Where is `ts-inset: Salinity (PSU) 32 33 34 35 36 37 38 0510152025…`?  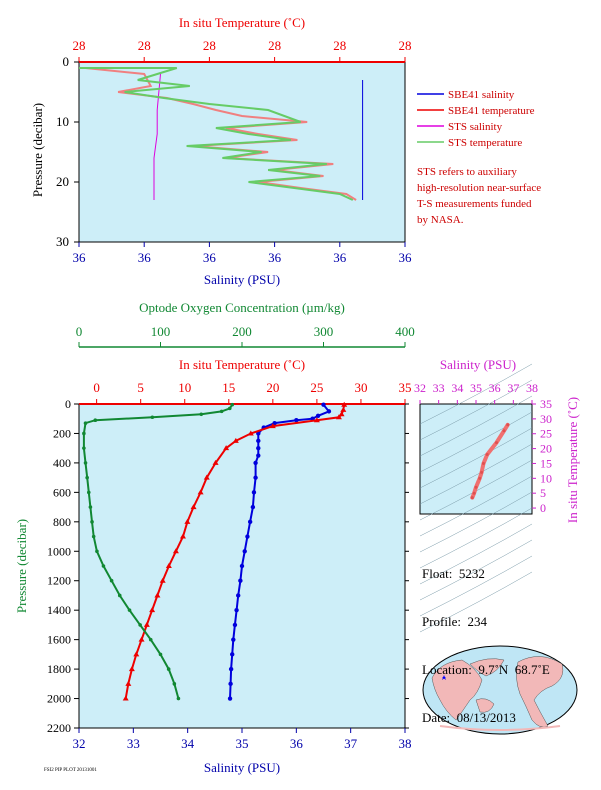 ts-inset: Salinity (PSU) 32 33 34 35 36 37 38 0510152025… is located at coordinates (497, 495).